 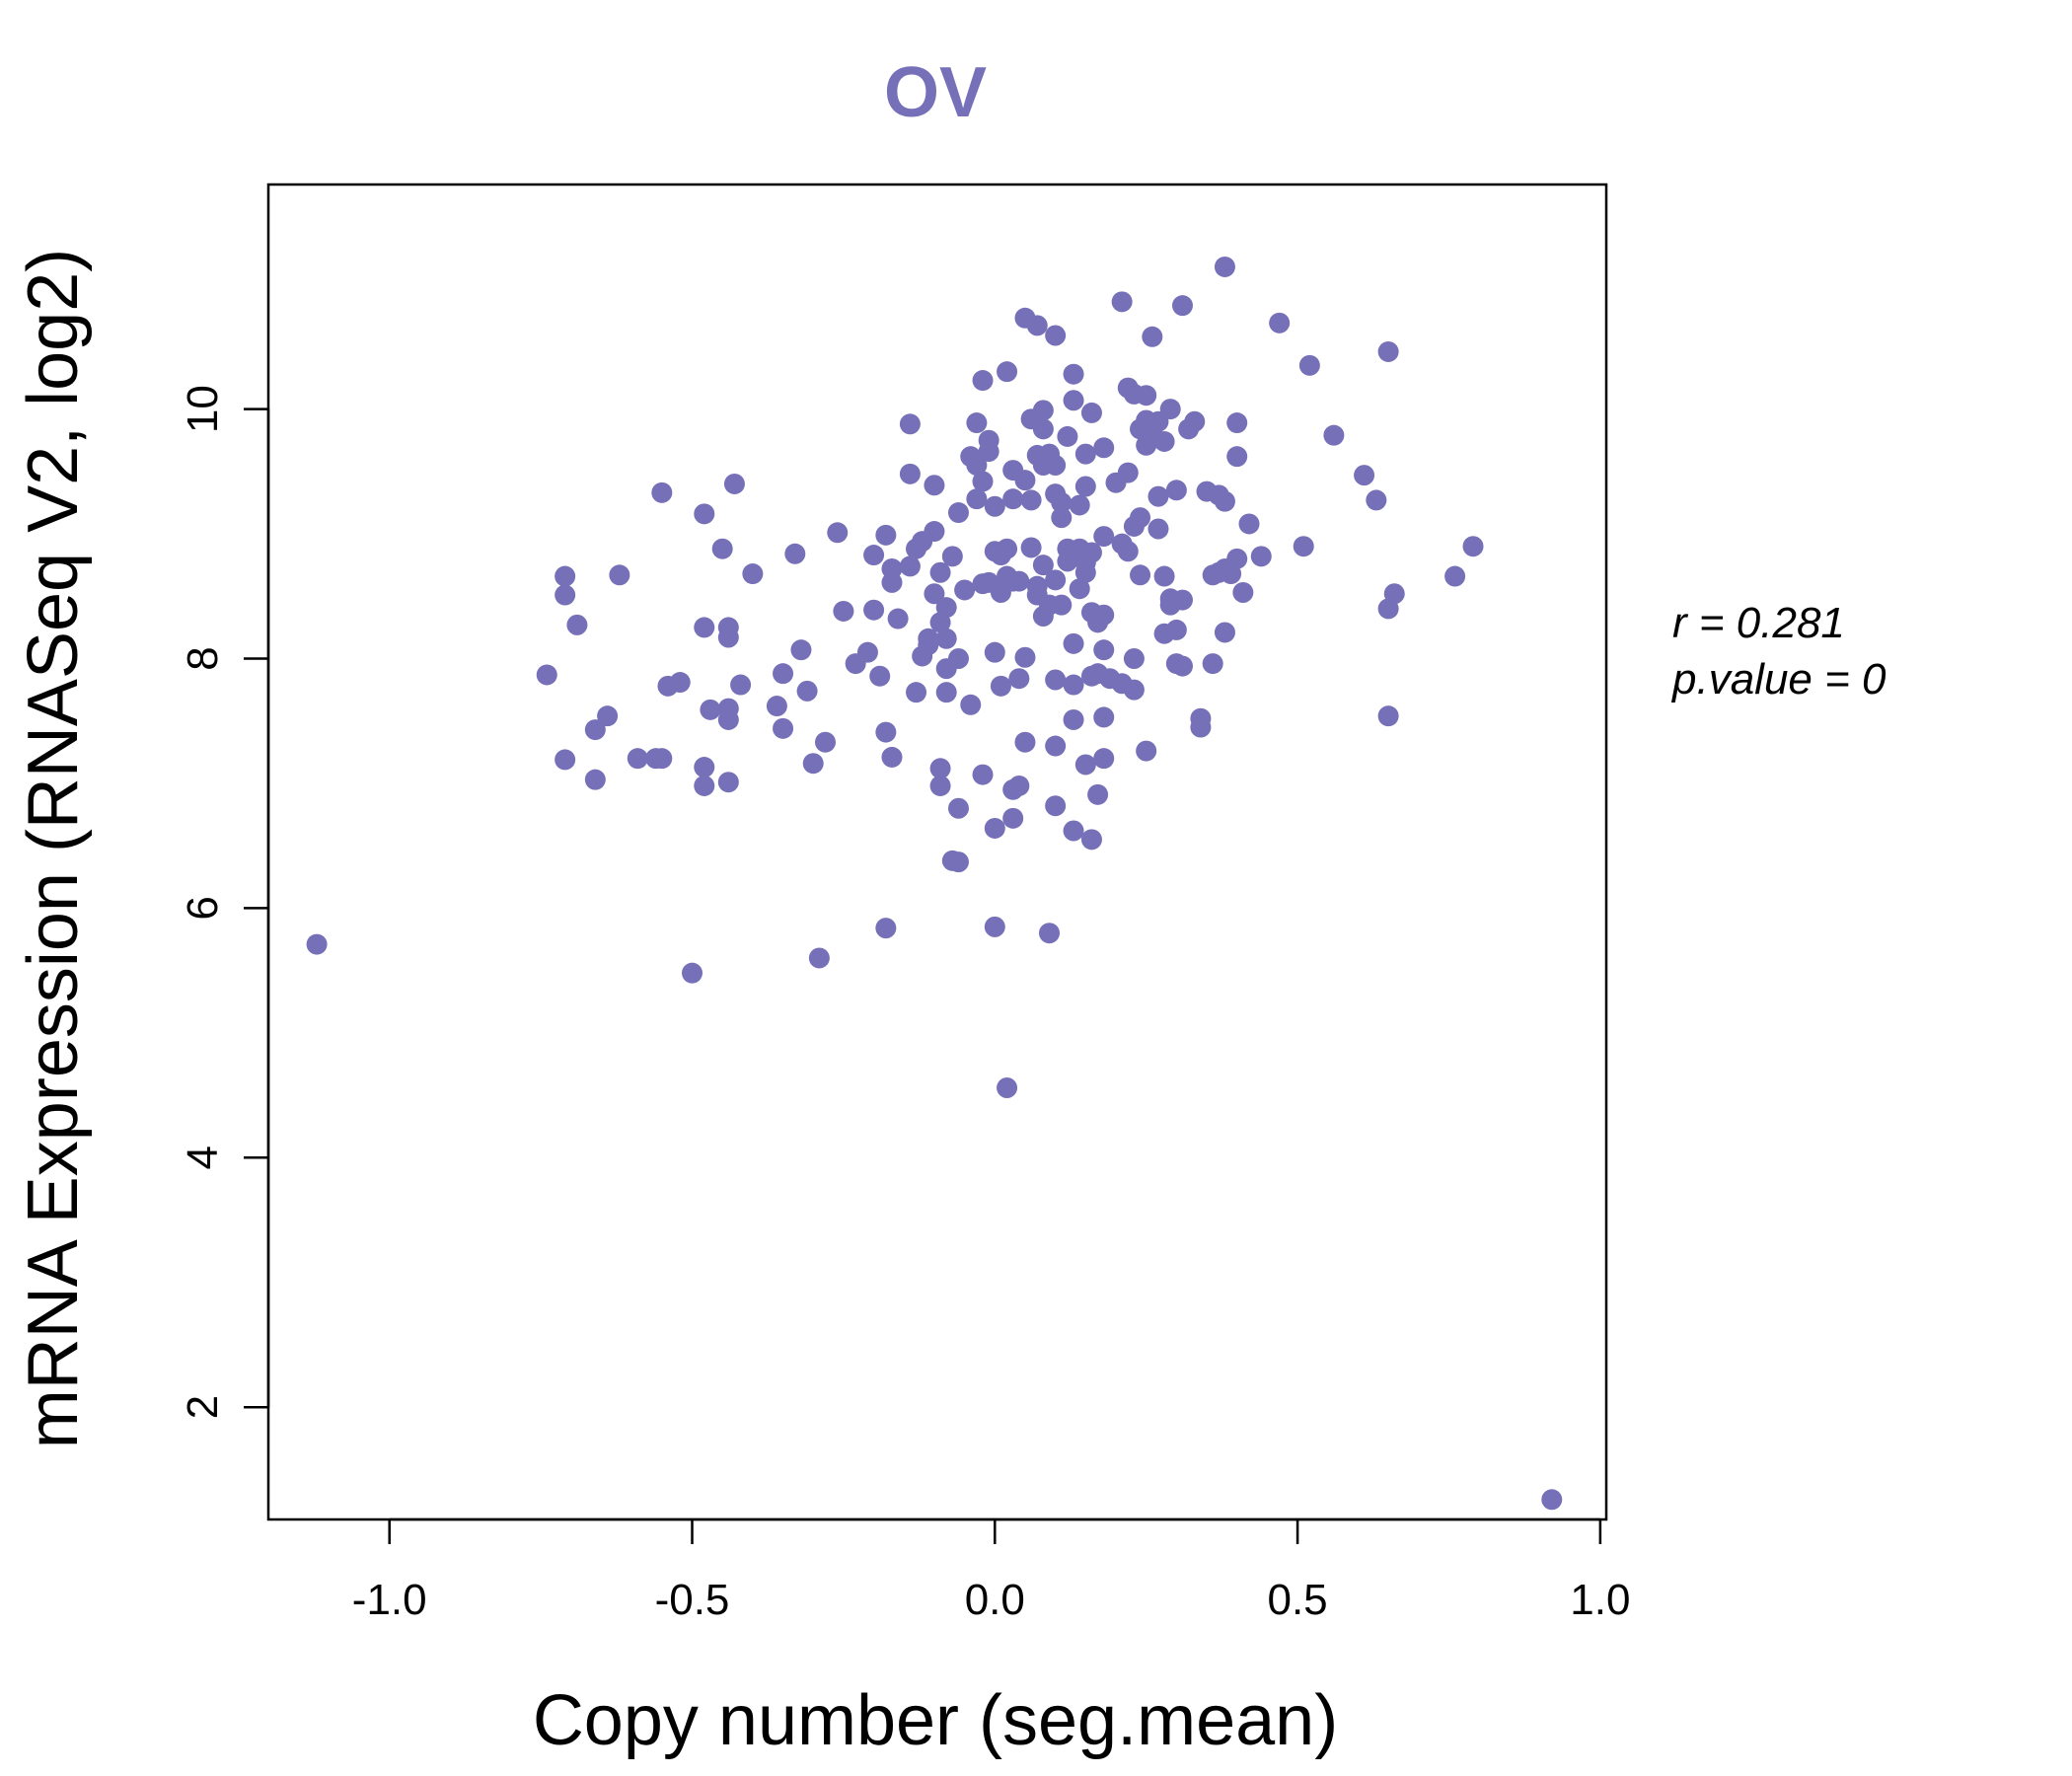 What do you see at coordinates (203, 1158) in the screenshot?
I see `y-tick-label: 4` at bounding box center [203, 1158].